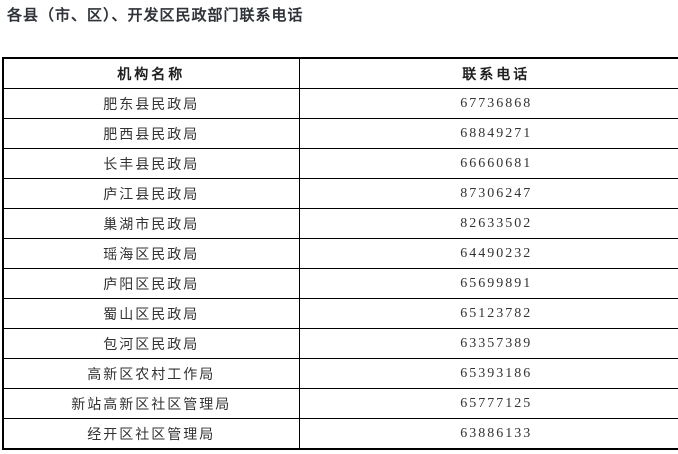  Describe the element at coordinates (151, 283) in the screenshot. I see `institution-name-cell: 庐阳区民政局` at that location.